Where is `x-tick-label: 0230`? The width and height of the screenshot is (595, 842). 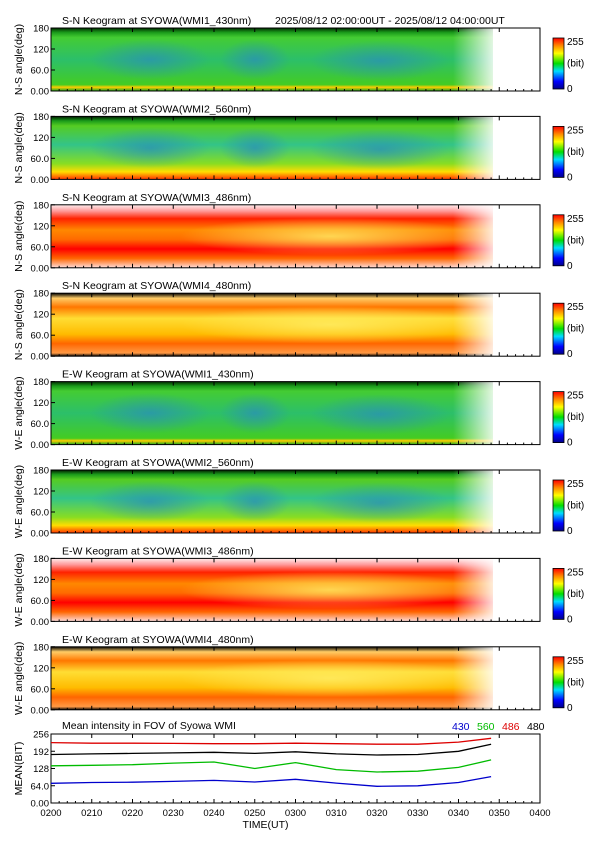
x-tick-label: 0230 is located at coordinates (173, 813).